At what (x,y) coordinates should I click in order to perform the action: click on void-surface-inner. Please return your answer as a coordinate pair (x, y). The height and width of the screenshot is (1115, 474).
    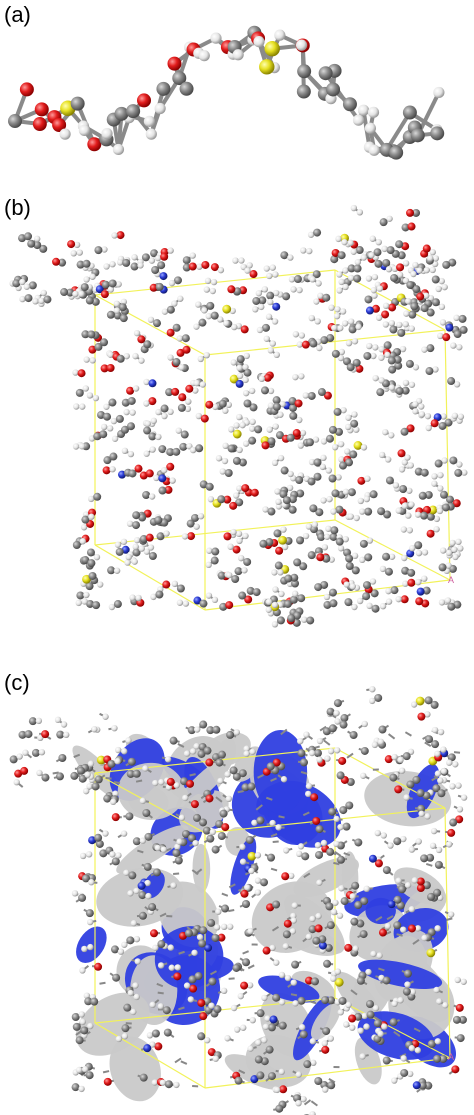
    Looking at the image, I should click on (400, 974).